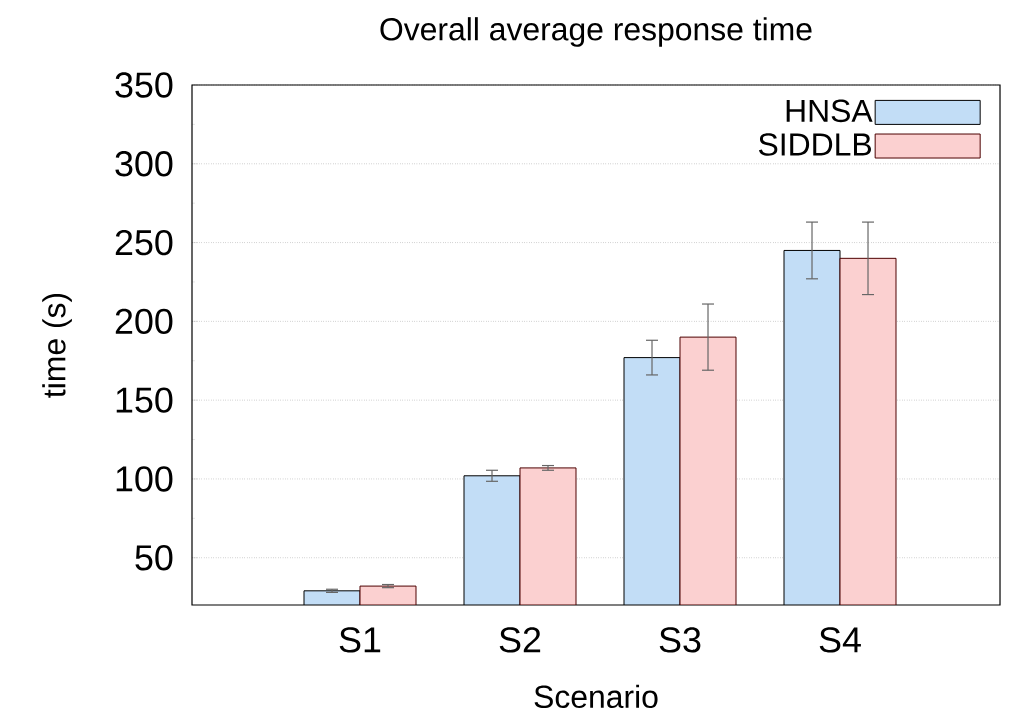 The height and width of the screenshot is (724, 1014). What do you see at coordinates (520, 640) in the screenshot?
I see `x-tick-label: S2` at bounding box center [520, 640].